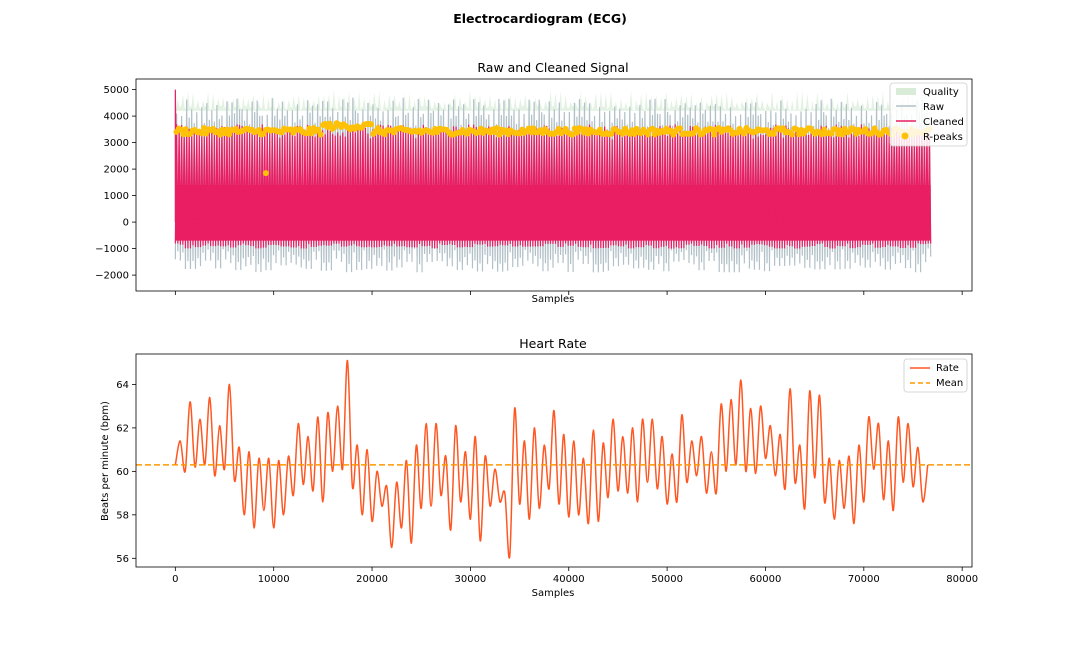 The width and height of the screenshot is (1080, 648). I want to click on x-tick-label: 80000, so click(962, 579).